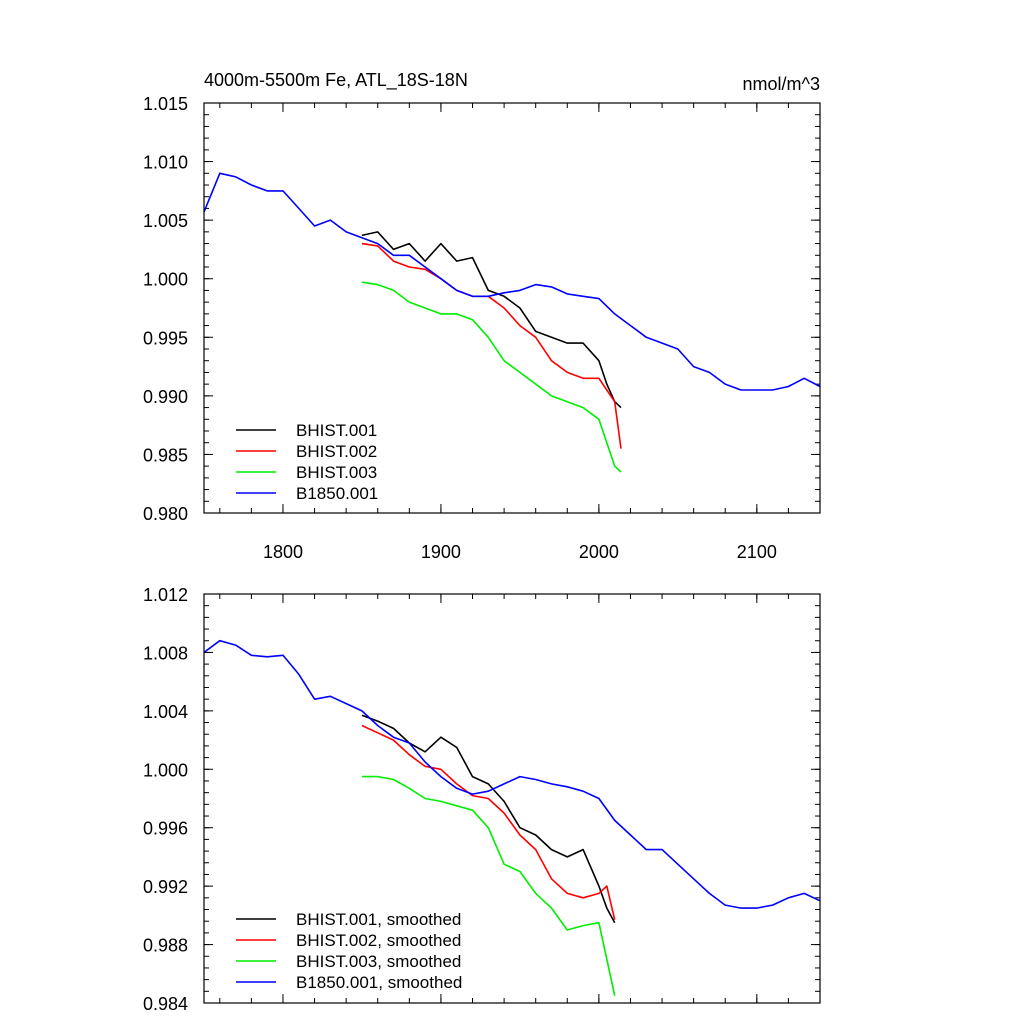 The width and height of the screenshot is (1024, 1024). What do you see at coordinates (165, 338) in the screenshot?
I see `y-tick-label: 0.995` at bounding box center [165, 338].